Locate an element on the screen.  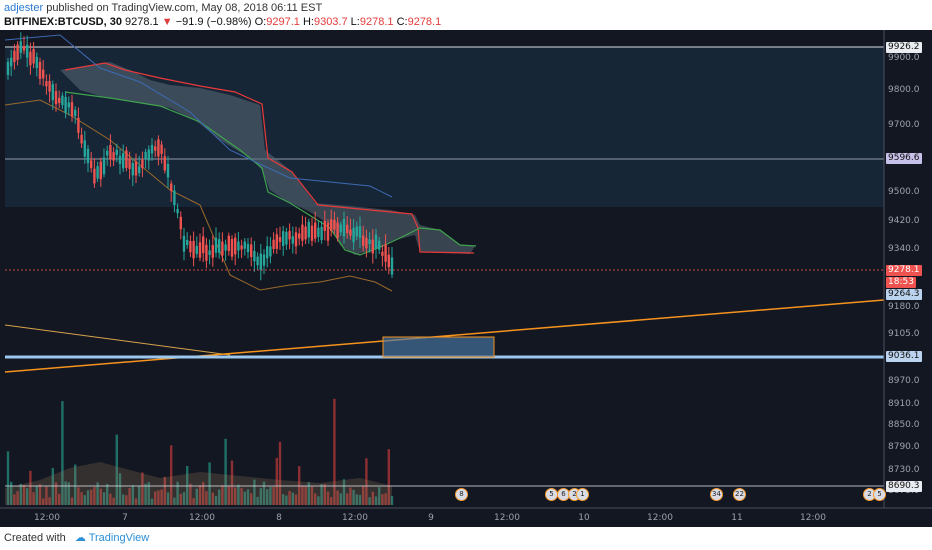
event-marker-5b: 5 is located at coordinates (879, 494).